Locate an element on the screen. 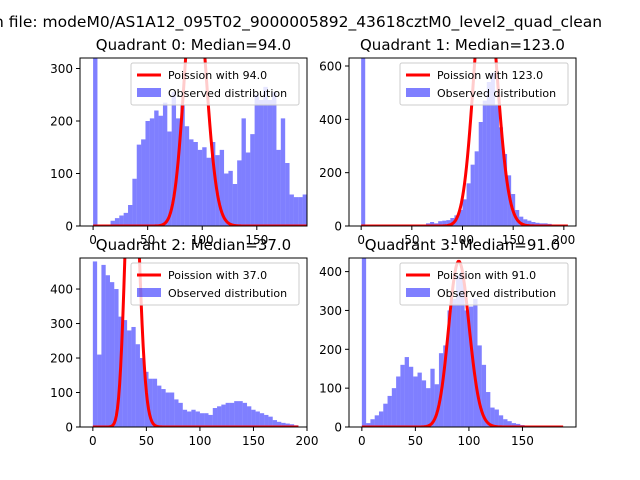 This screenshot has width=640, height=480. y-tick-label: 100 is located at coordinates (61, 174).